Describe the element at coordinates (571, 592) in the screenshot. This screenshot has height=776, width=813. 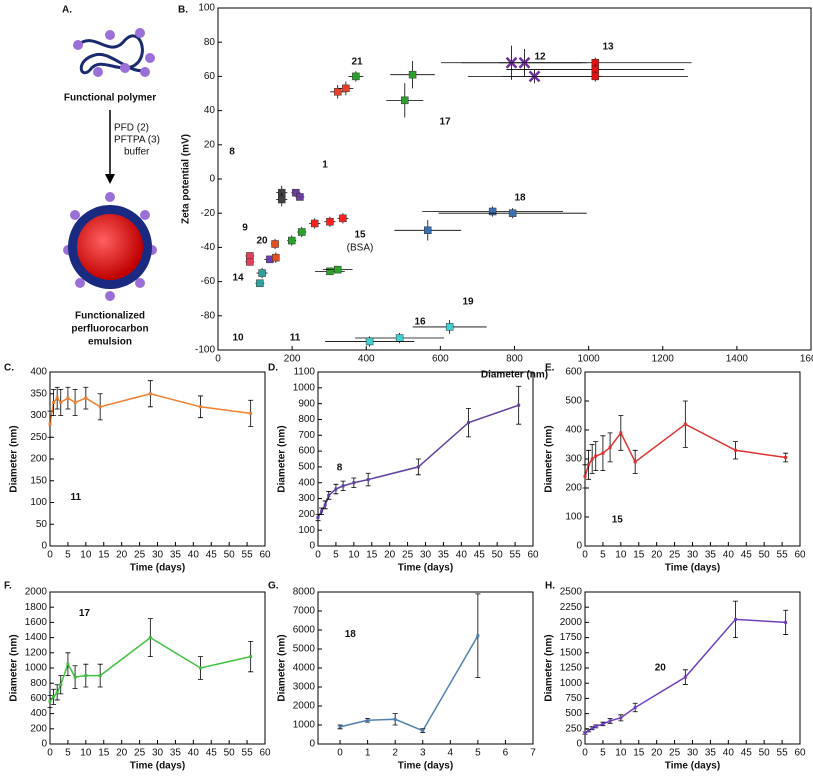
I see `y-tick-label: 2500` at that location.